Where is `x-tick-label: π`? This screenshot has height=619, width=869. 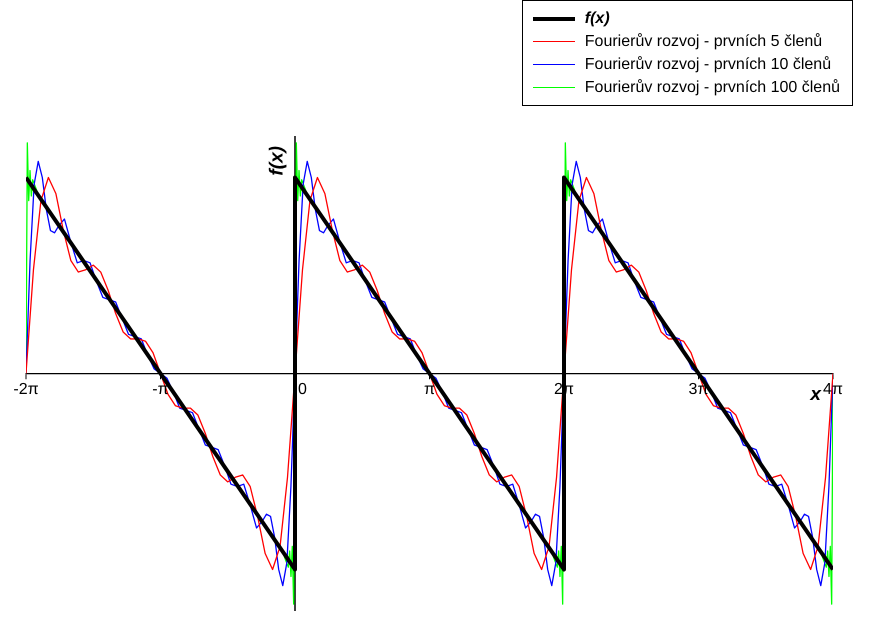
x-tick-label: π is located at coordinates (430, 389).